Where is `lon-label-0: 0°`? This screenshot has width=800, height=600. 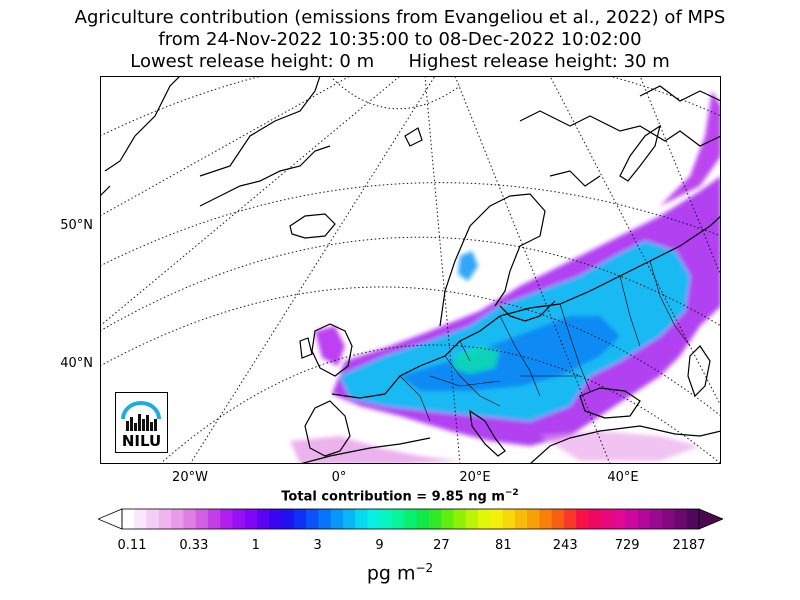
lon-label-0: 0° is located at coordinates (339, 477).